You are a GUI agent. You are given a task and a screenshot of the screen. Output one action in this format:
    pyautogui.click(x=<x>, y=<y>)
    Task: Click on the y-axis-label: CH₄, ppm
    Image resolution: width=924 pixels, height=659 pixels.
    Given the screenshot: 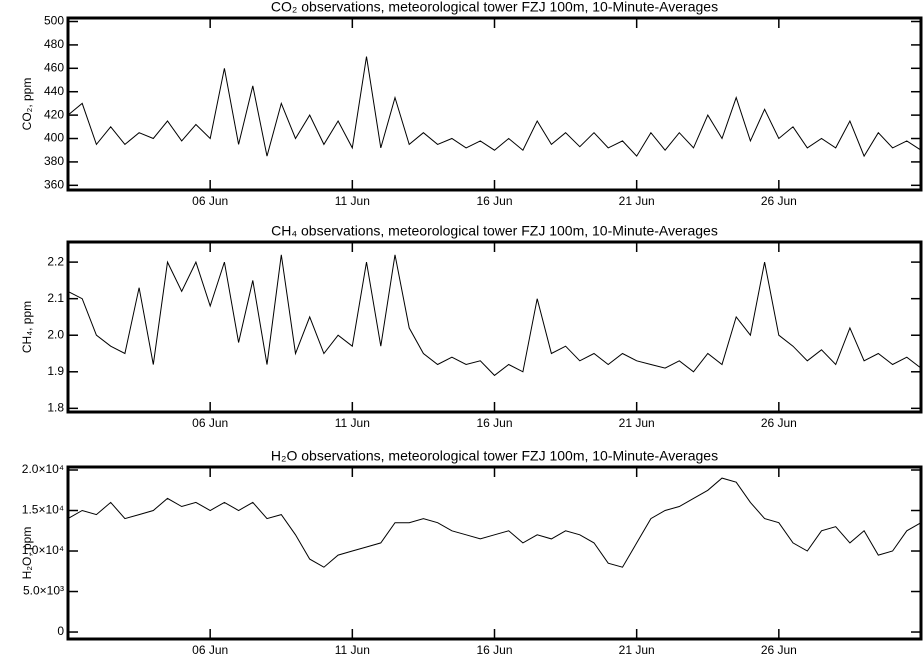 What is the action you would take?
    pyautogui.click(x=27, y=327)
    